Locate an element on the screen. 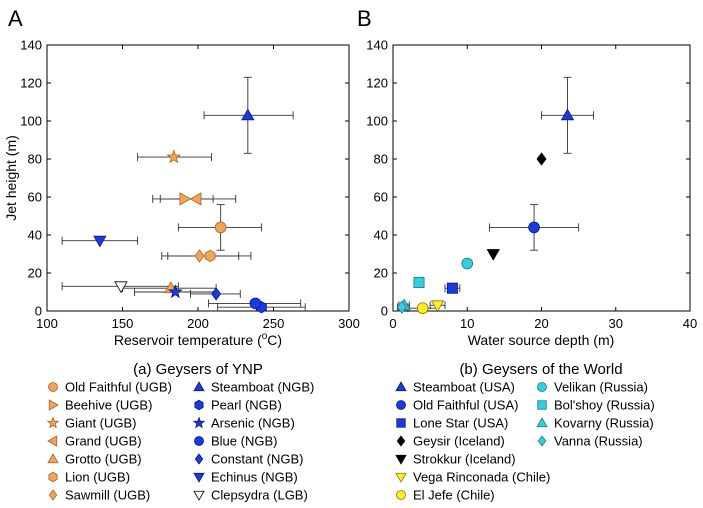  panel-a-ytick-label: 40 is located at coordinates (35, 235).